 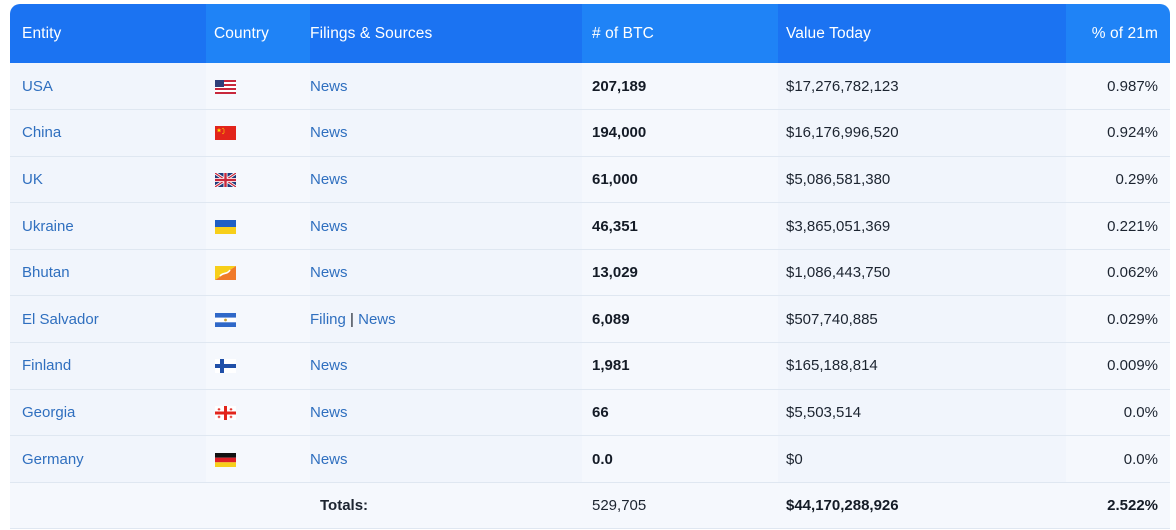 What do you see at coordinates (32, 179) in the screenshot?
I see `entity-link: UK` at bounding box center [32, 179].